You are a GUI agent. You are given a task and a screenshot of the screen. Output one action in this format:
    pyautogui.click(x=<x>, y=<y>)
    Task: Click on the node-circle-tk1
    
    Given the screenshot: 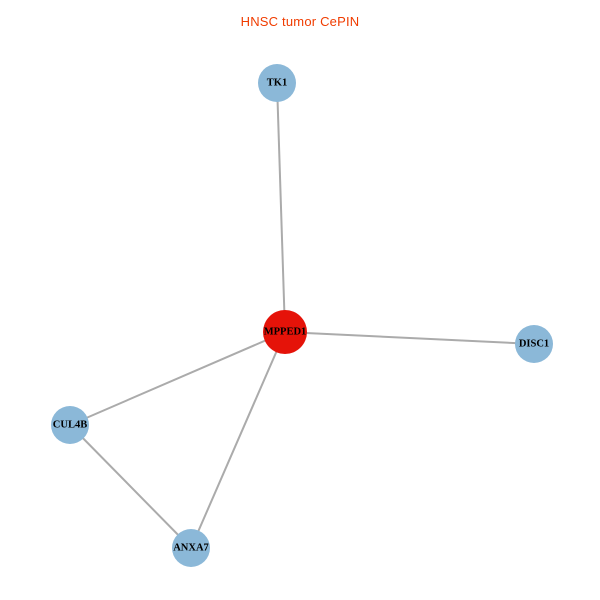 What is the action you would take?
    pyautogui.click(x=277, y=83)
    